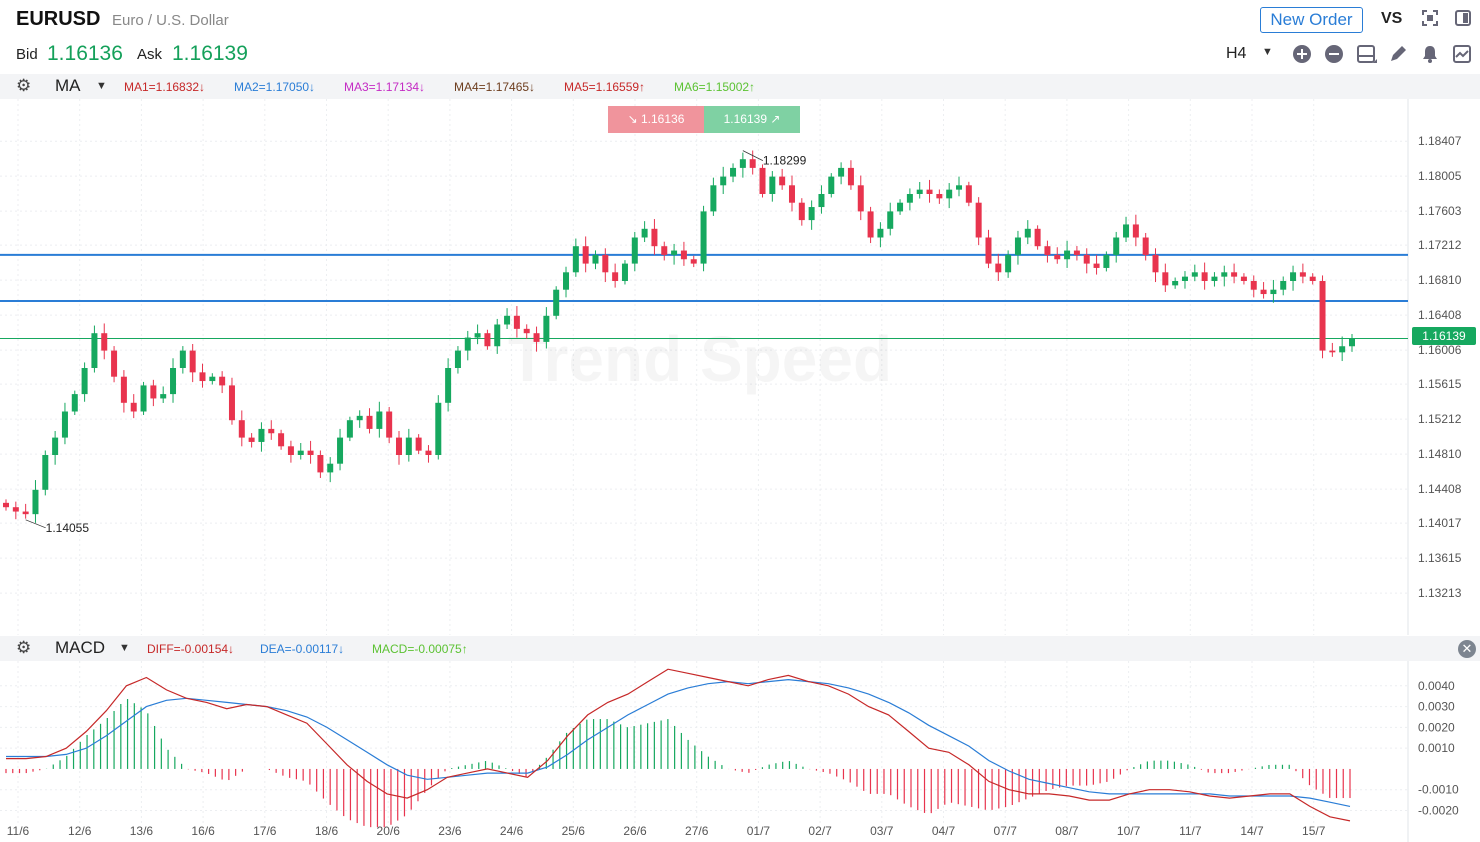 This screenshot has width=1480, height=842. I want to click on sell-price-button: ↘ 1.16136, so click(656, 119).